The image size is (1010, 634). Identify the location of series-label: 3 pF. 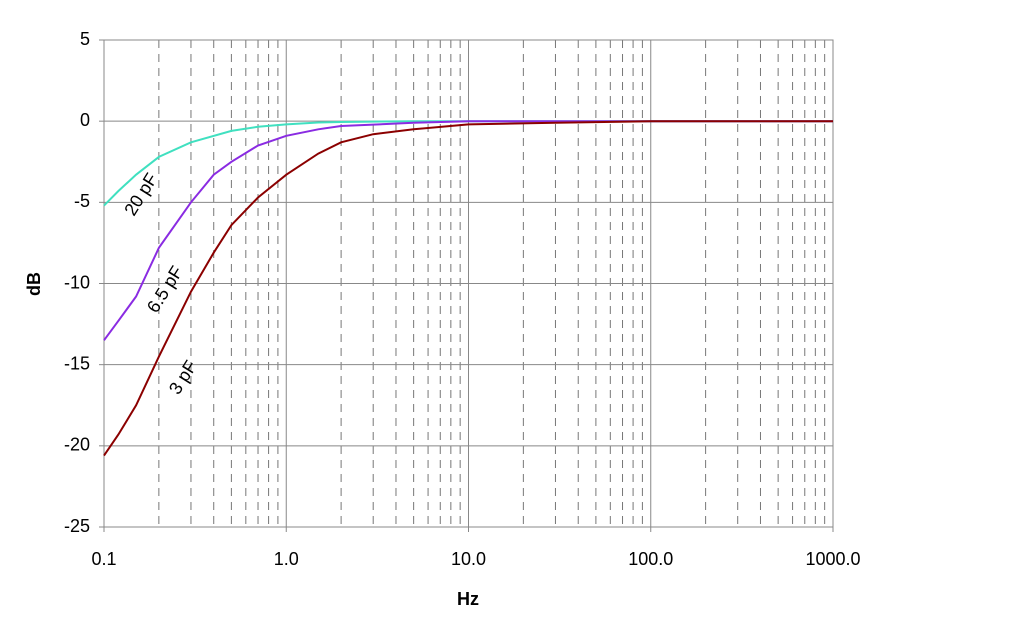
(183, 377).